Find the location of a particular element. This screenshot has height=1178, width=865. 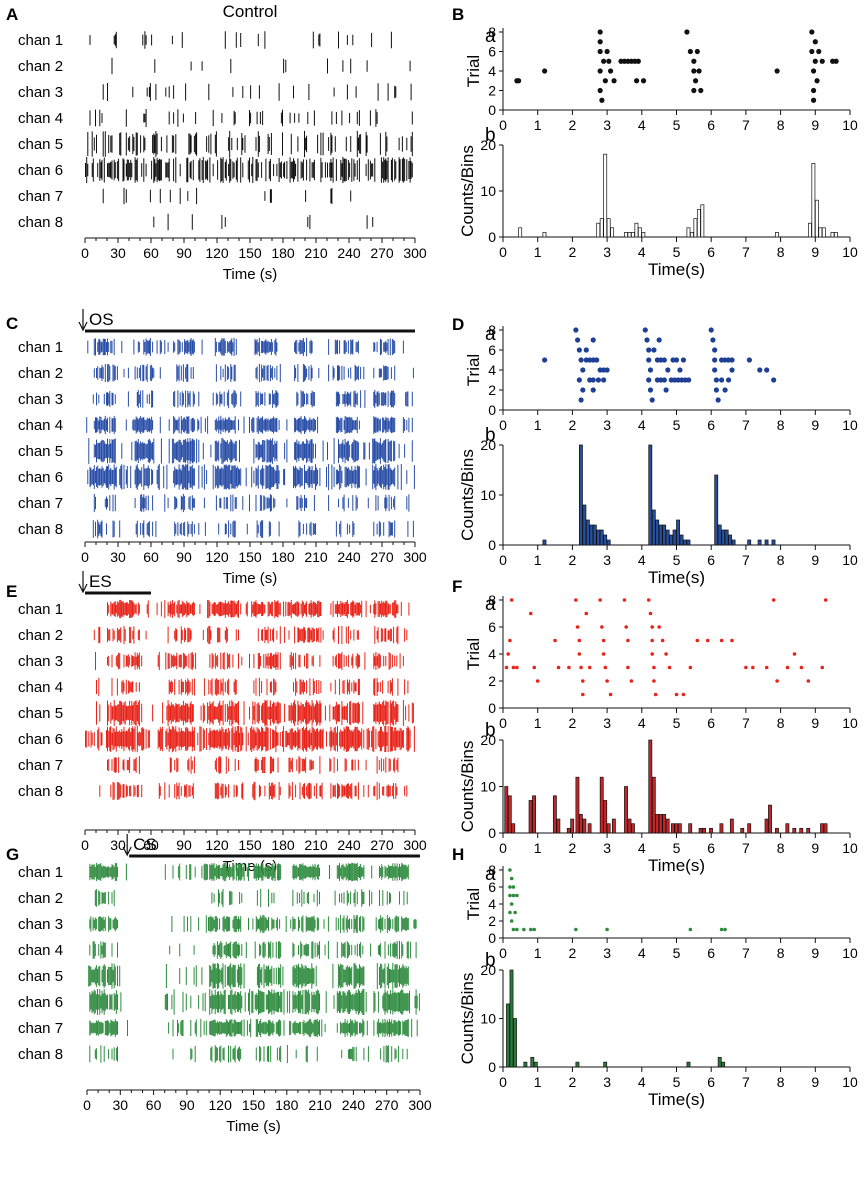

stimulus-arrowhead-icon is located at coordinates (83, 326).